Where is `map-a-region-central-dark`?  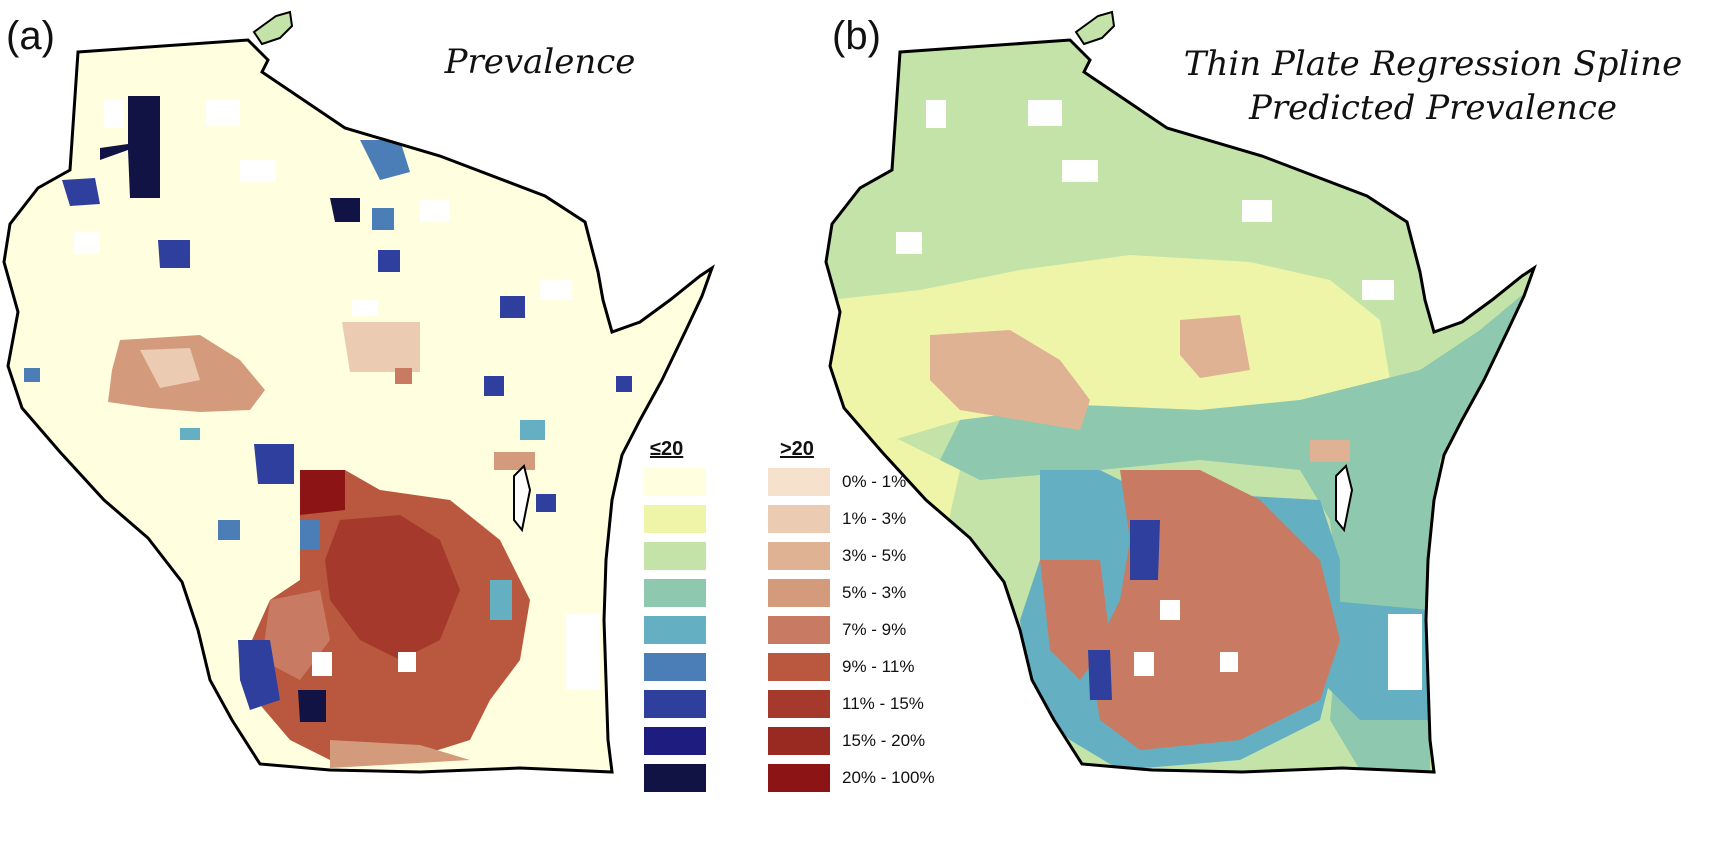 map-a-region-central-dark is located at coordinates (403, 376).